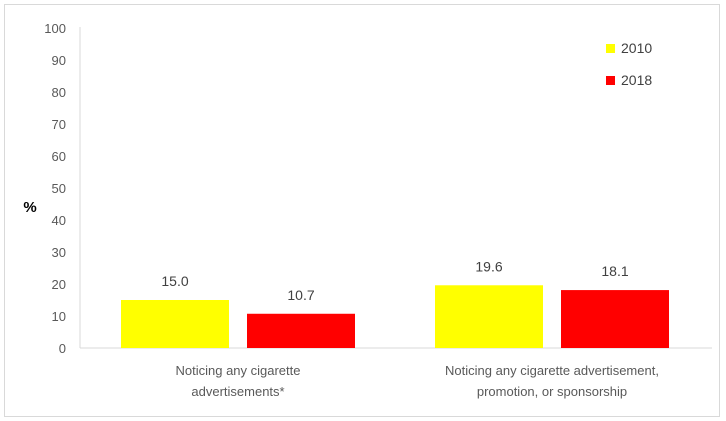 The width and height of the screenshot is (726, 421). Describe the element at coordinates (237, 370) in the screenshot. I see `category-label: Noticing any cigarette` at that location.